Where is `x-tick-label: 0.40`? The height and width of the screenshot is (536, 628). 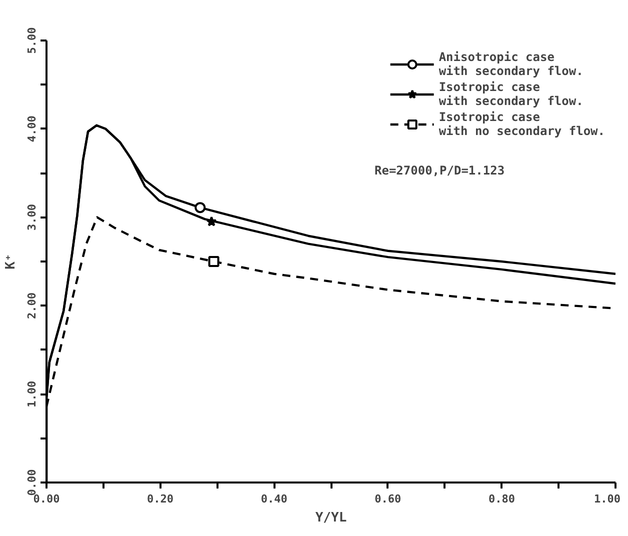 x-tick-label: 0.40 is located at coordinates (274, 499).